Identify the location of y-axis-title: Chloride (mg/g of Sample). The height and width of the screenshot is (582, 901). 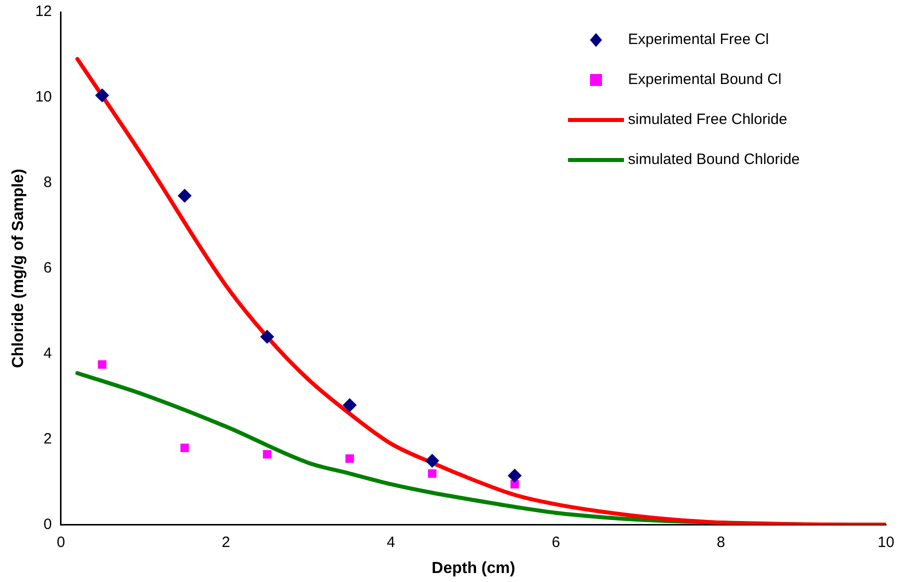
(19, 268).